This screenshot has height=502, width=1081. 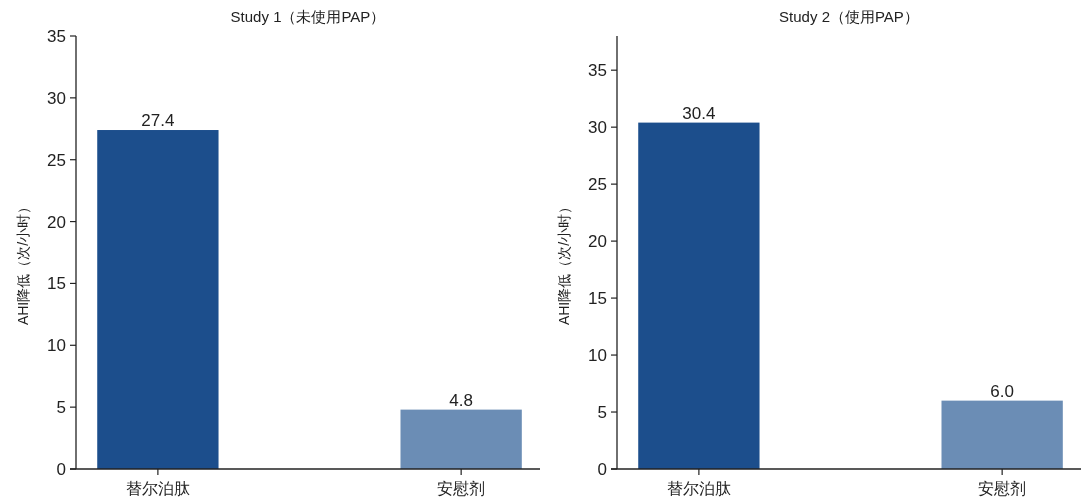 I want to click on chart-title: Study 1（未使用PAP）, so click(x=308, y=16).